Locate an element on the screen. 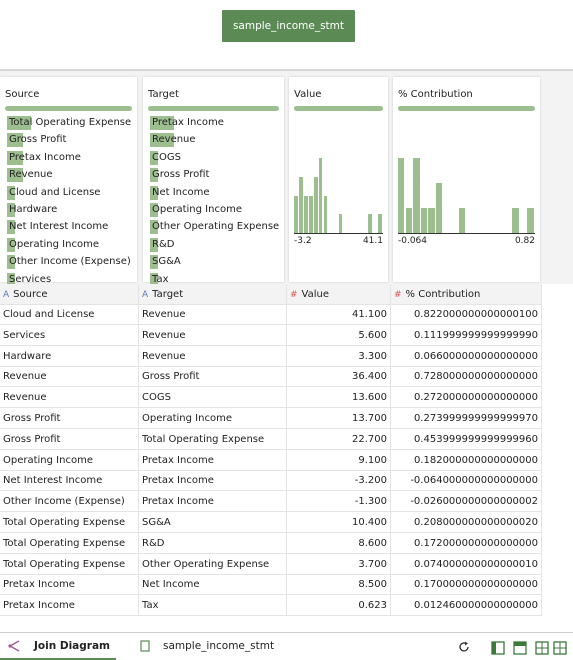 The width and height of the screenshot is (573, 660). profile-item: Net Income is located at coordinates (180, 193).